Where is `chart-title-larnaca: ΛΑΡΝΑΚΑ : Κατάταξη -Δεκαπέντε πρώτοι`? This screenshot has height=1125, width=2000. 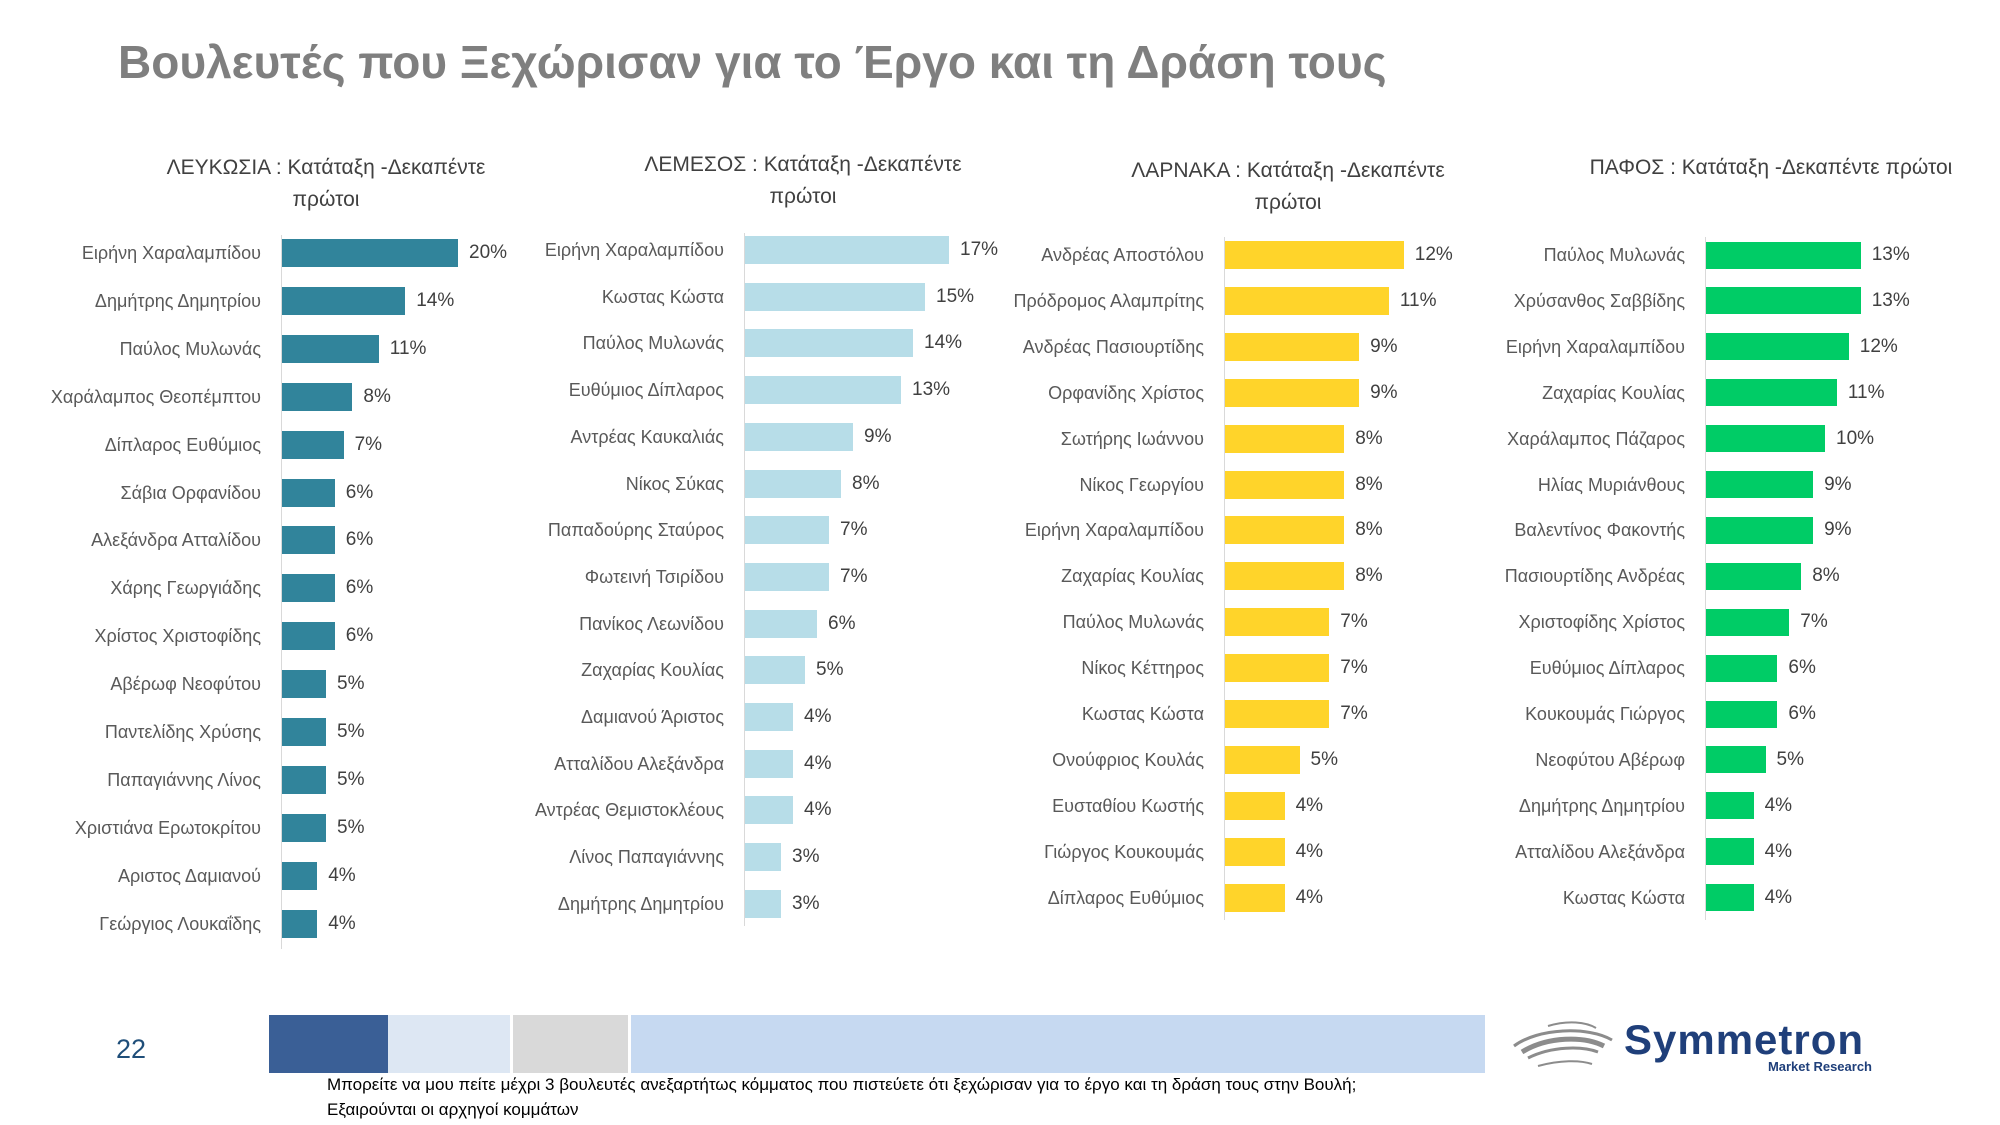
chart-title-larnaca: ΛΑΡΝΑΚΑ : Κατάταξη -Δεκαπέντε πρώτοι is located at coordinates (1288, 186).